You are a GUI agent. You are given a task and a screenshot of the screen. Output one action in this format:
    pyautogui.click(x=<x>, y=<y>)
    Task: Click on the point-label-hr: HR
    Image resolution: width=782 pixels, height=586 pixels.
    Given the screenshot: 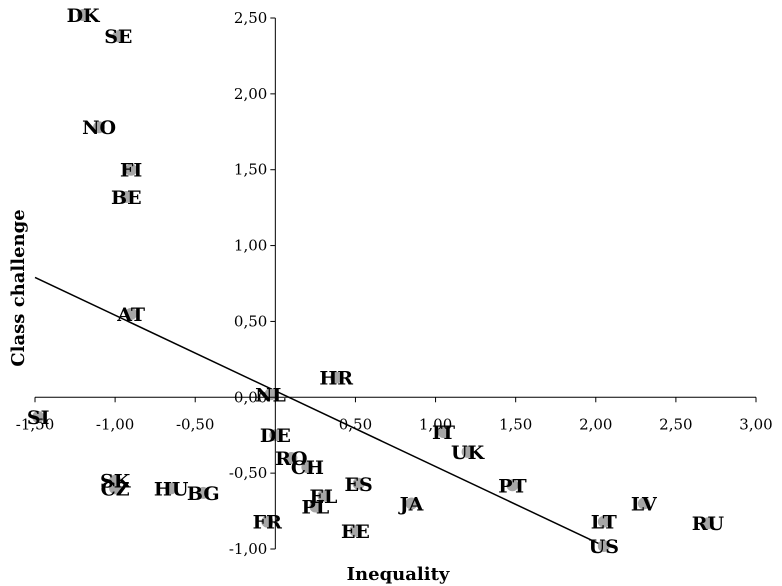 What is the action you would take?
    pyautogui.click(x=336, y=379)
    